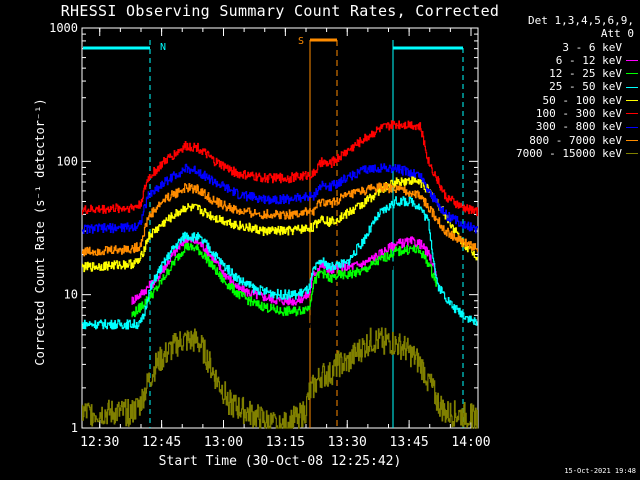 This screenshot has height=480, width=640. I want to click on legend-item: 7000 - 15000 keV, so click(559, 153).